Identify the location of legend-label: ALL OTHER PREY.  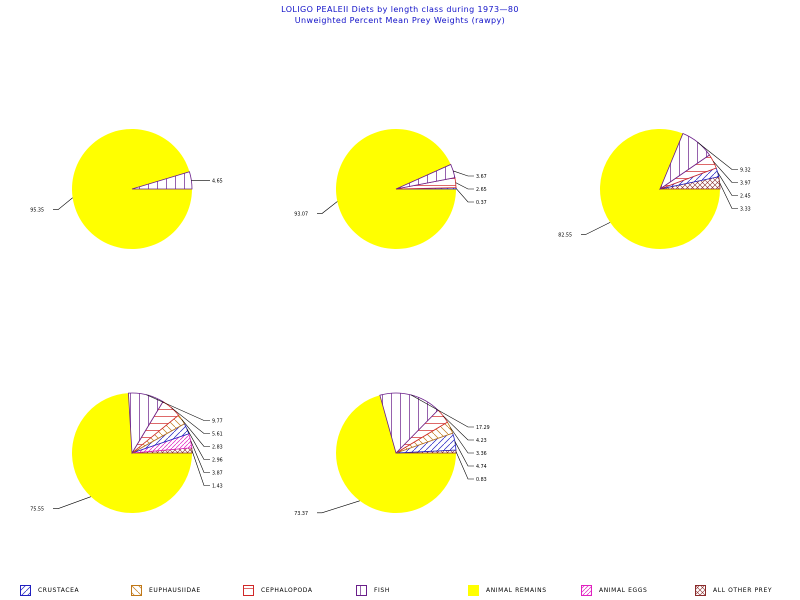
(743, 590).